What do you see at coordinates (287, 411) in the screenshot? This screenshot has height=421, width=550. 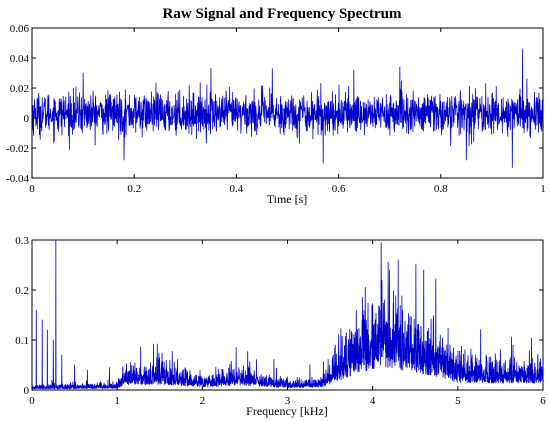 I see `frequency-axis-label: Frequency [kHz]` at bounding box center [287, 411].